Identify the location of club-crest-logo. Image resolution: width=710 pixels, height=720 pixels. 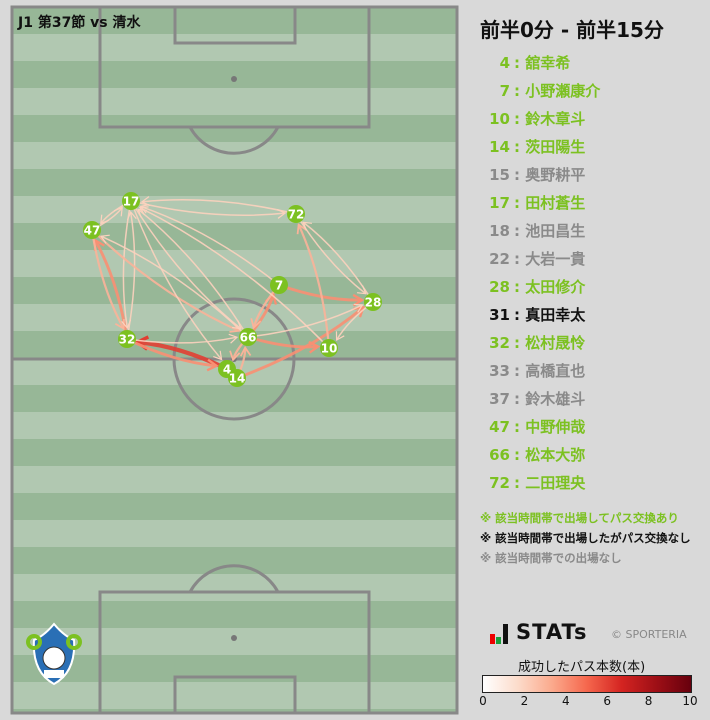
(54, 654).